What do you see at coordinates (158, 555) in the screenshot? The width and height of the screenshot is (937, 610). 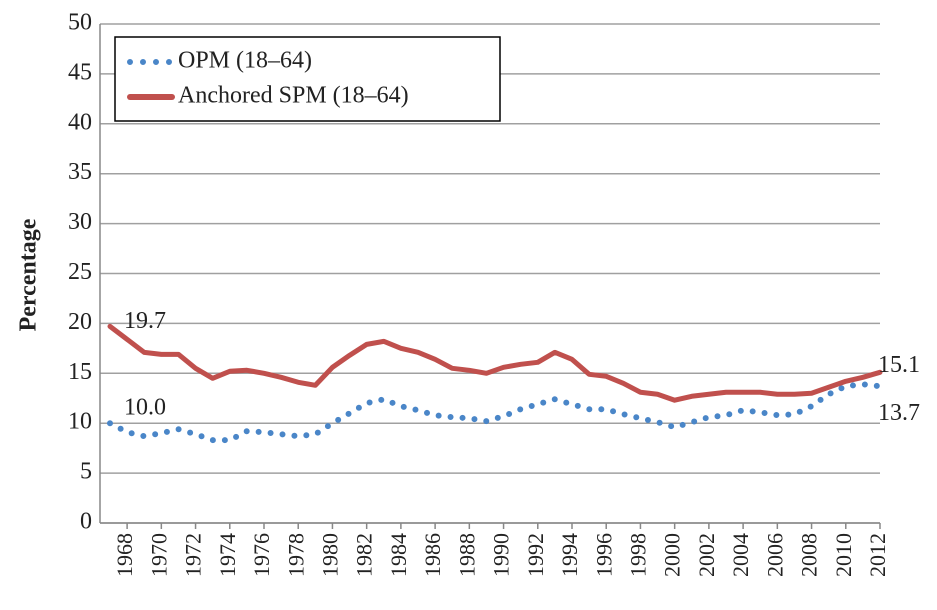 I see `x-tick-label: 1970` at bounding box center [158, 555].